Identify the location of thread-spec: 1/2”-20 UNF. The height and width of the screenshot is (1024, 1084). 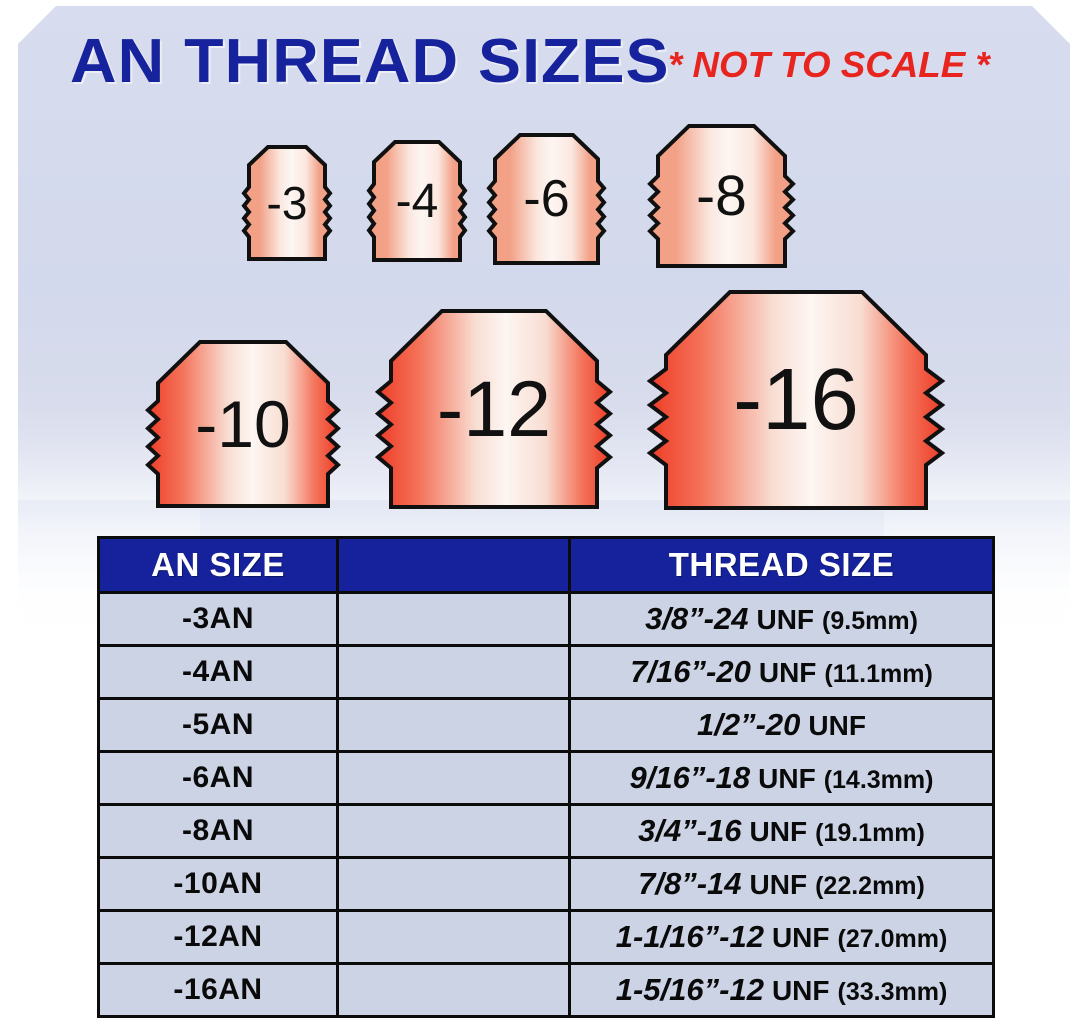
(781, 725).